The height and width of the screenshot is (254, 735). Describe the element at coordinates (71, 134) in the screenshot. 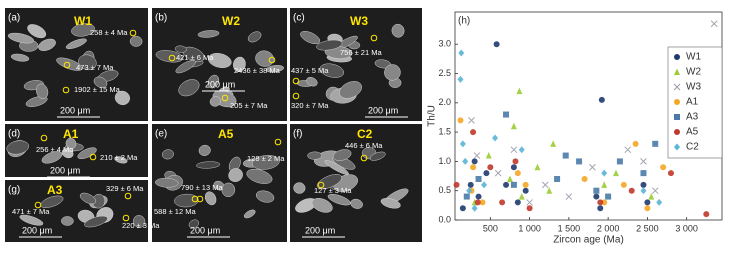

I see `panel-title: A1` at that location.